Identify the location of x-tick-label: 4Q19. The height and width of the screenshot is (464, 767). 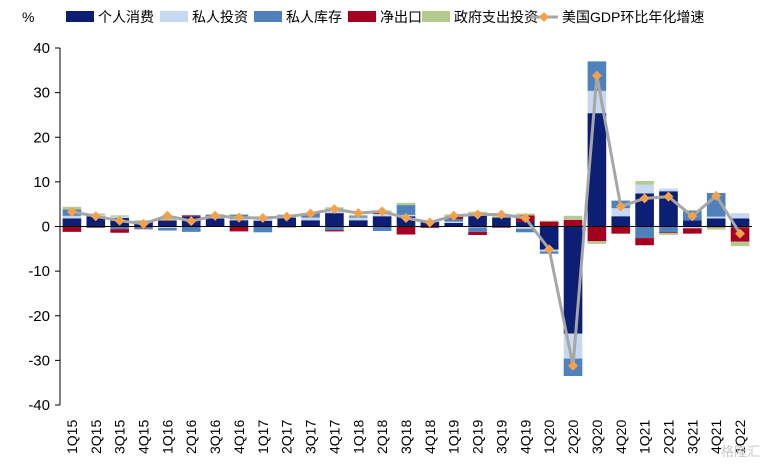
(525, 437).